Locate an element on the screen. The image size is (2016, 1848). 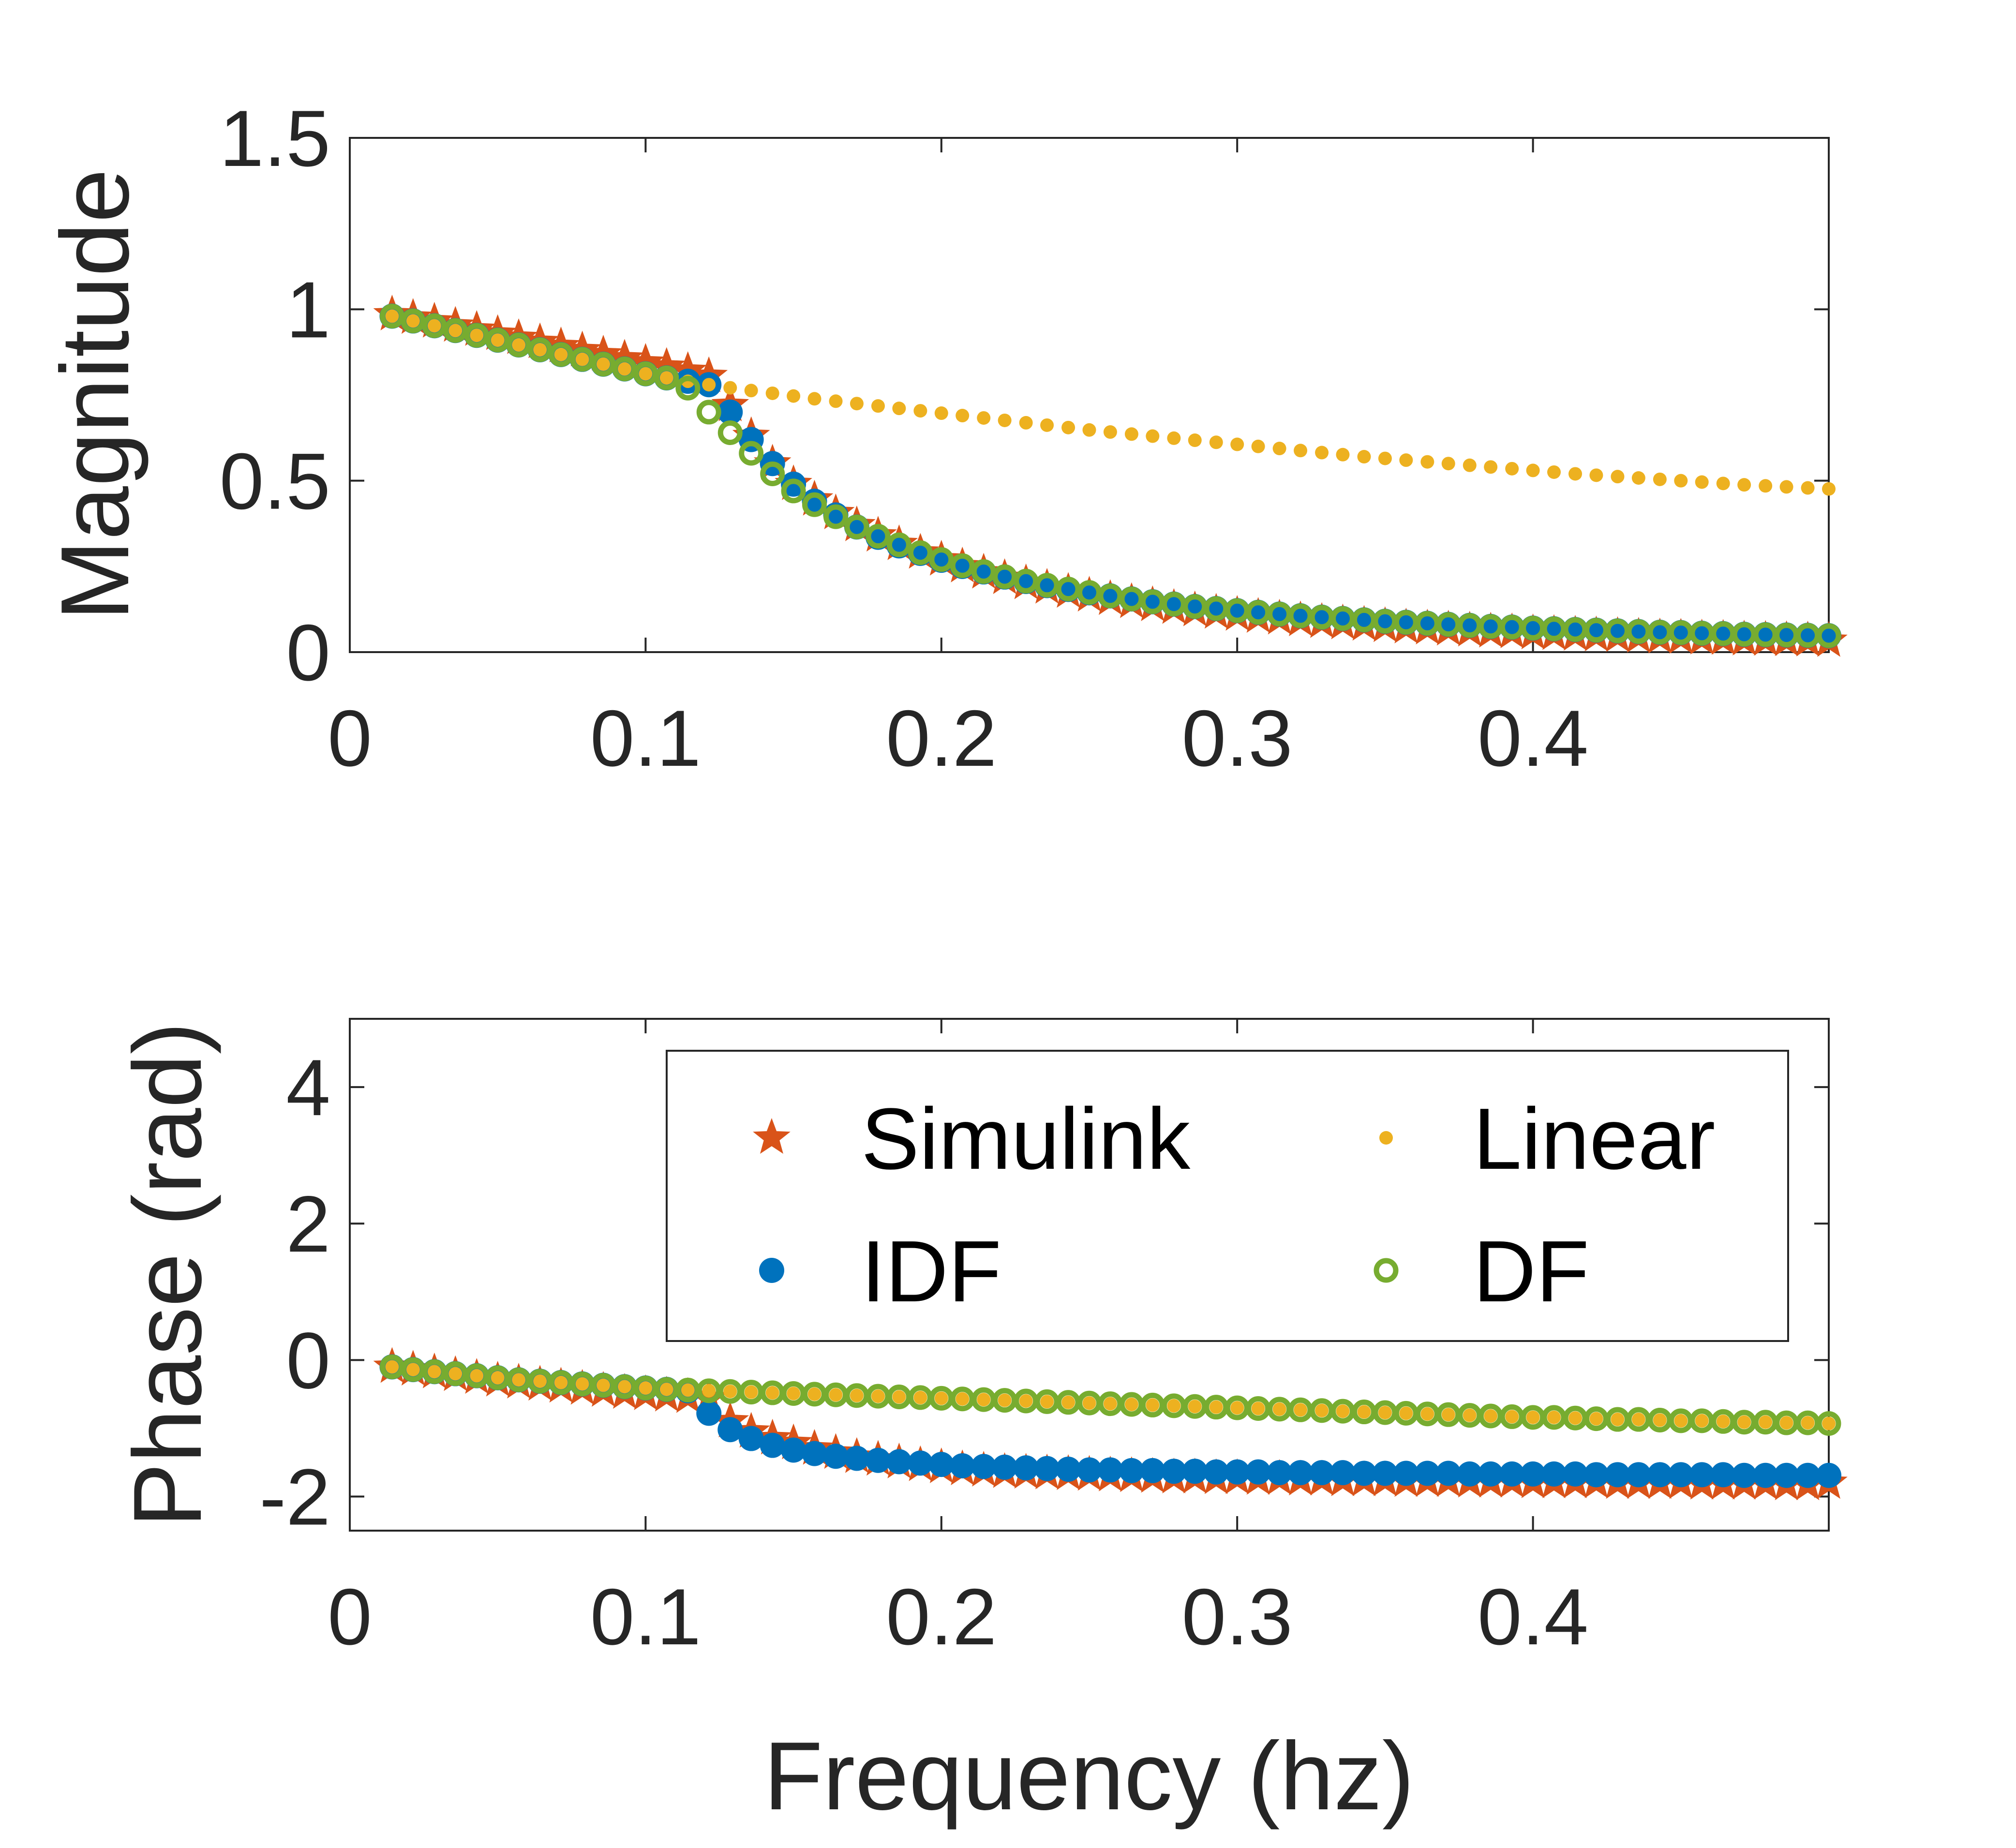
magnitude-series-df is located at coordinates (1110, 476).